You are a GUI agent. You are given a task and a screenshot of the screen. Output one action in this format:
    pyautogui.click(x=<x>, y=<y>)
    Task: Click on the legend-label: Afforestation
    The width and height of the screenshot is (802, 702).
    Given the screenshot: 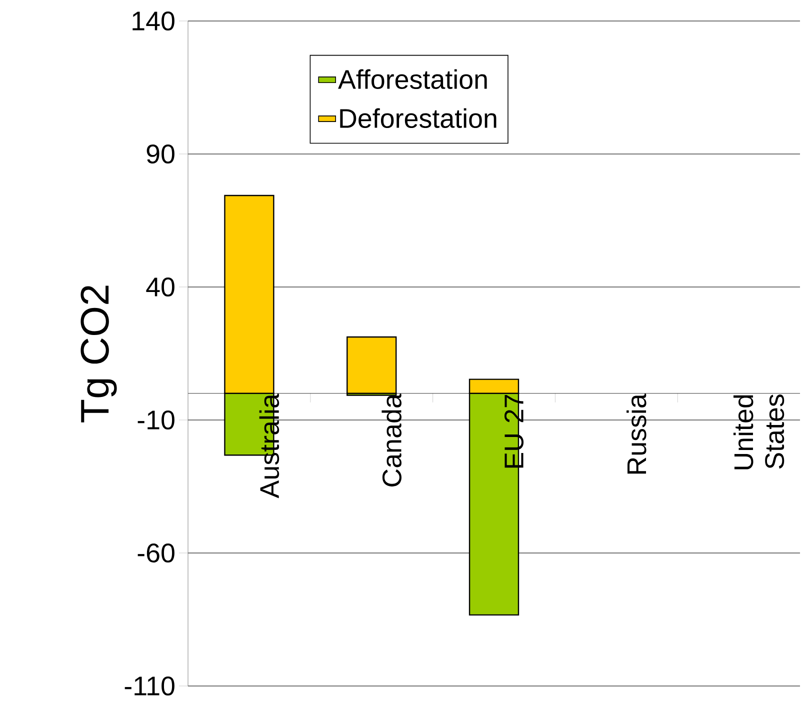 What is the action you would take?
    pyautogui.click(x=412, y=79)
    